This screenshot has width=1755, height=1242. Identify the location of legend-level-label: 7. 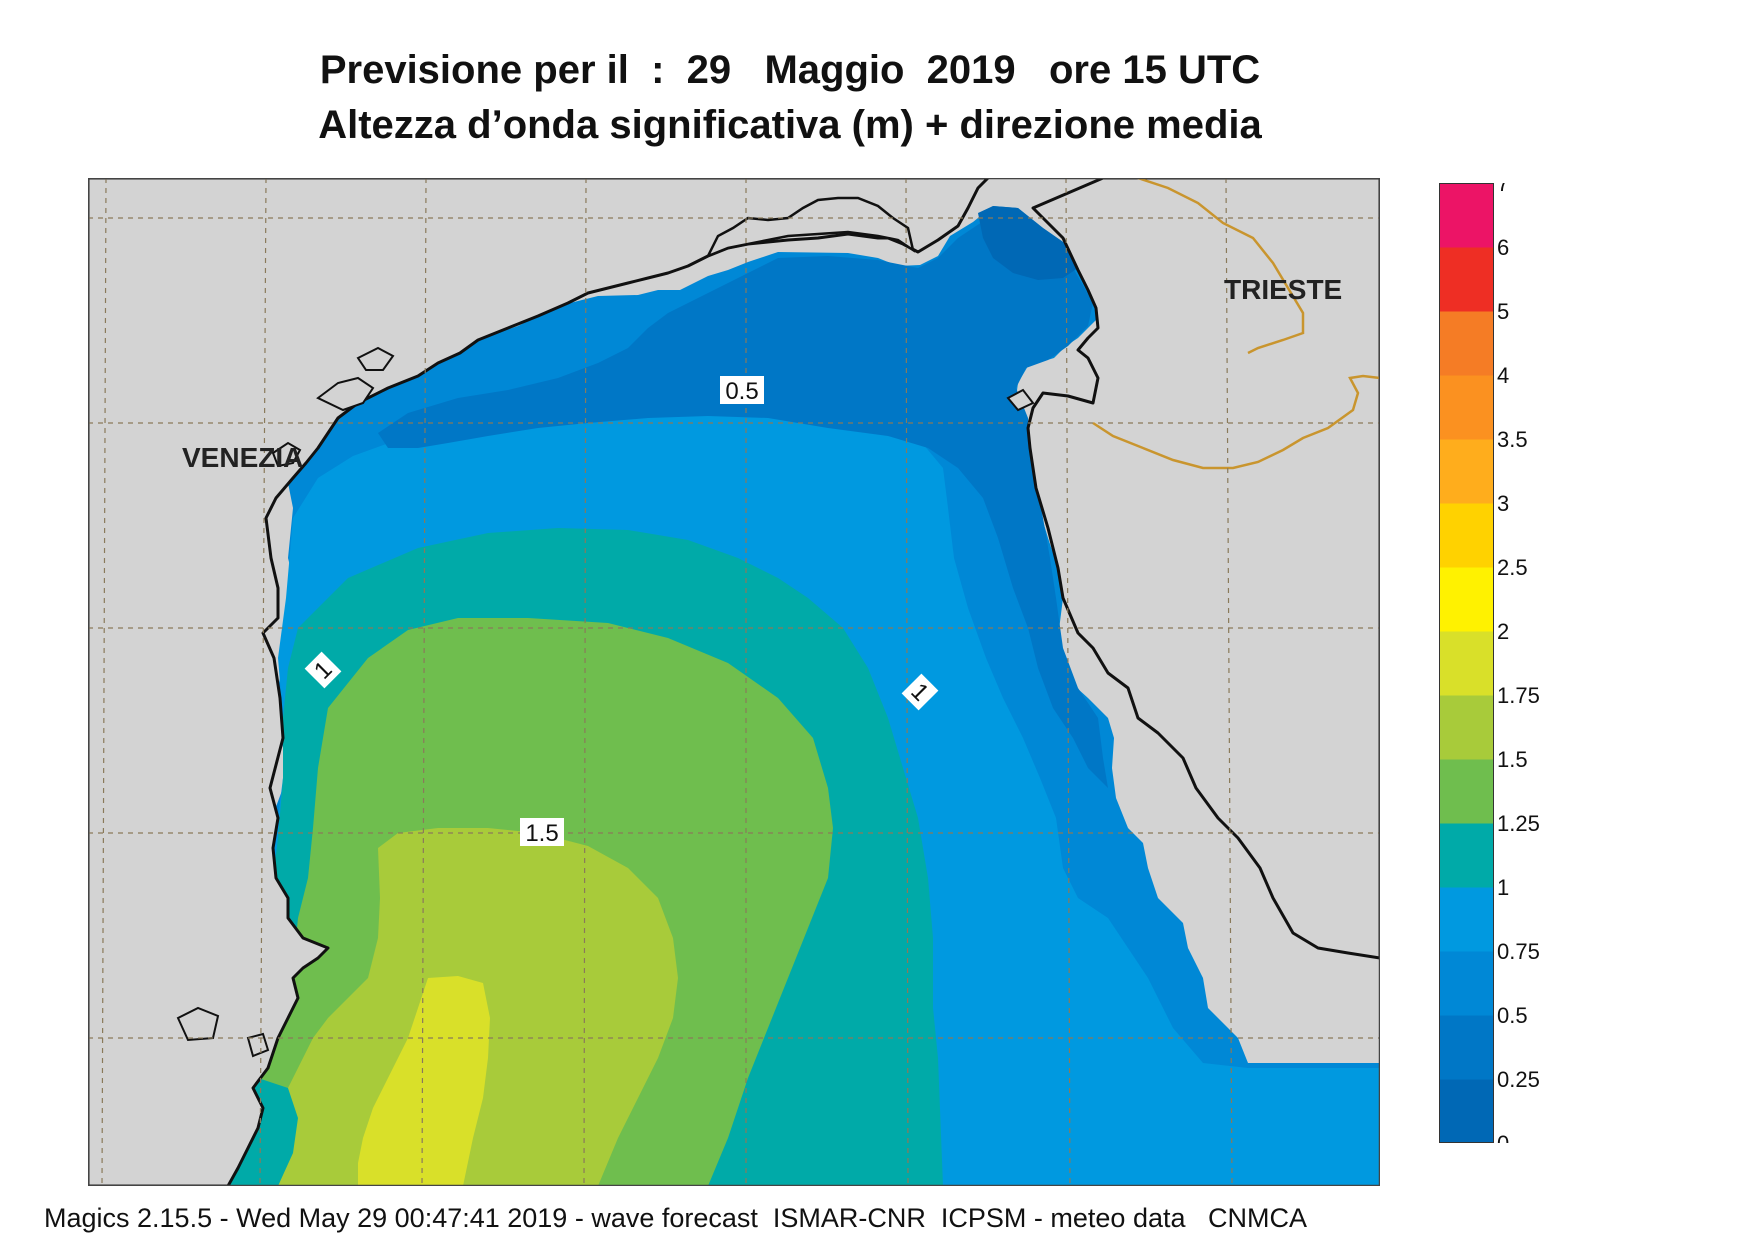
(1503, 189).